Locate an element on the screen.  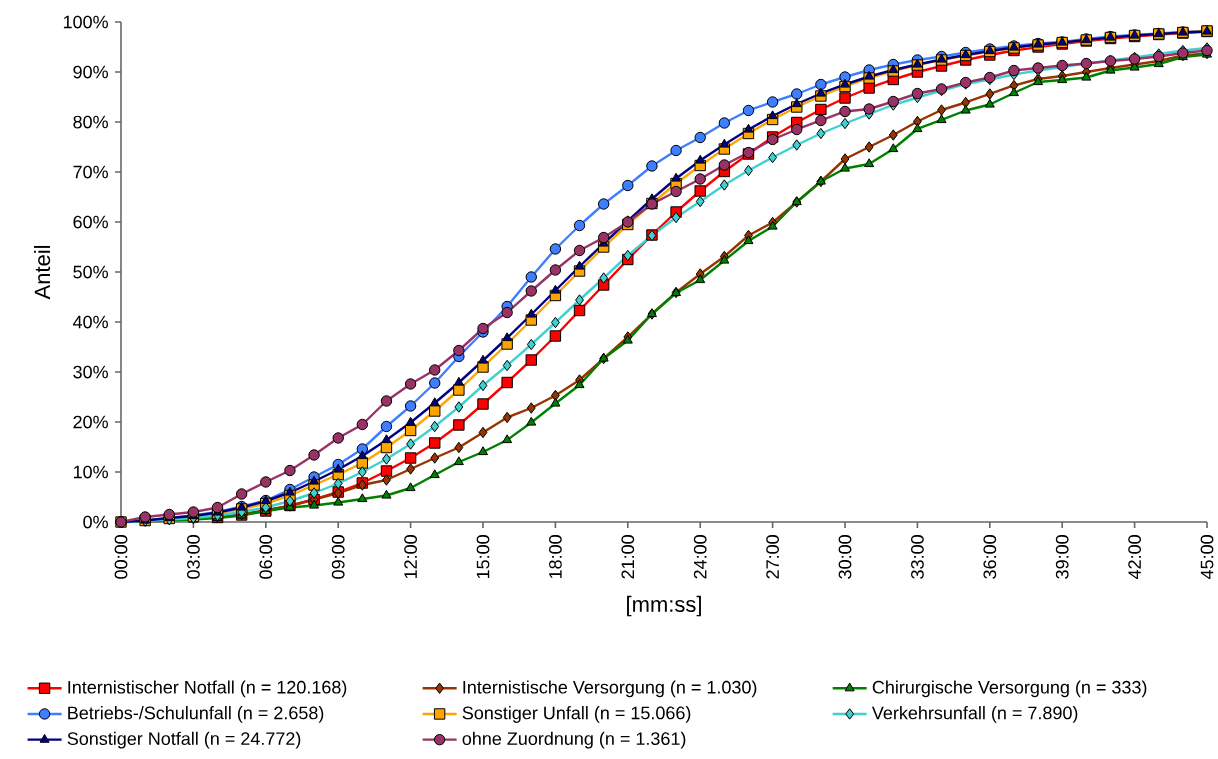
x-tick-label: 42:00 is located at coordinates (1134, 557).